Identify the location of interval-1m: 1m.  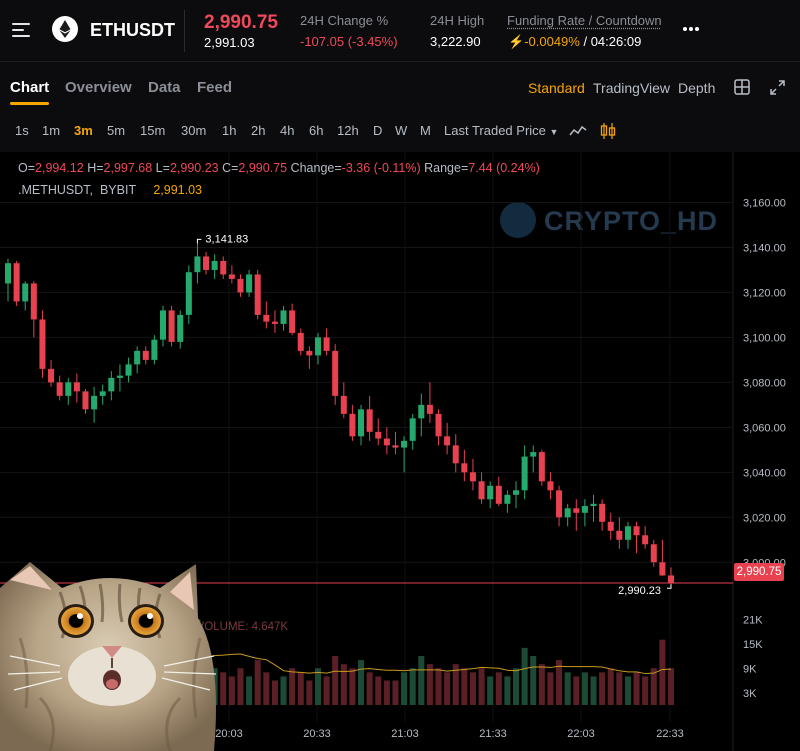
(51, 130).